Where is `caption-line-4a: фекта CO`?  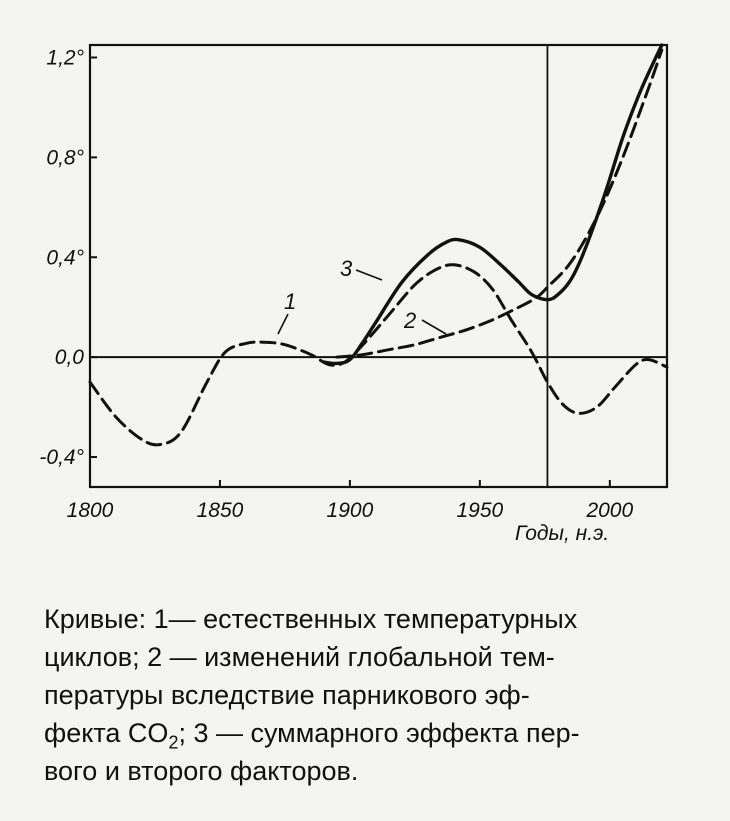
caption-line-4a: фекта CO is located at coordinates (106, 733).